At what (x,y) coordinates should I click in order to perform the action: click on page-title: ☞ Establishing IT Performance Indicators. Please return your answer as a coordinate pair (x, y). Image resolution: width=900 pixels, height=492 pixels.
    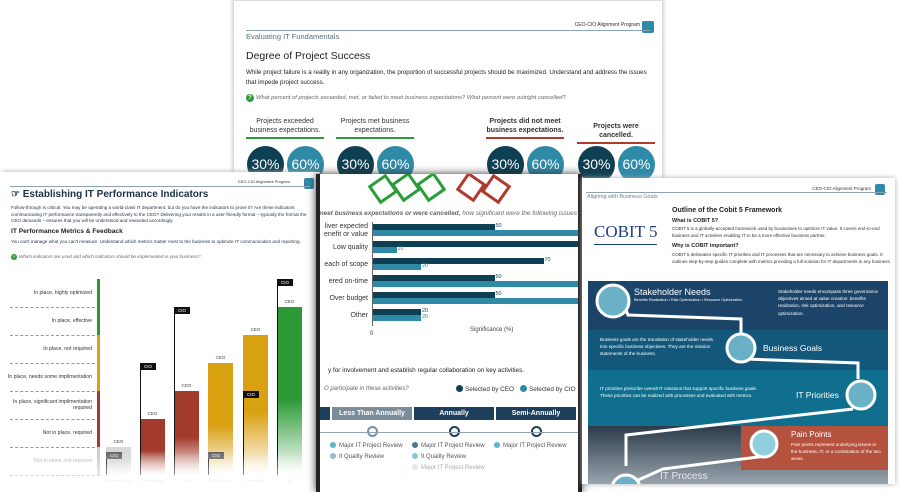
    Looking at the image, I should click on (109, 194).